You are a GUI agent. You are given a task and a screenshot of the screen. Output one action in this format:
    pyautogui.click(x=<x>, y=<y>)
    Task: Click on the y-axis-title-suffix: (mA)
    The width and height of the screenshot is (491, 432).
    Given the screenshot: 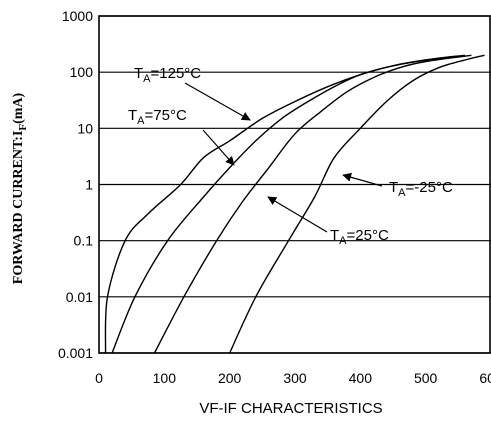 What is the action you would take?
    pyautogui.click(x=18, y=107)
    